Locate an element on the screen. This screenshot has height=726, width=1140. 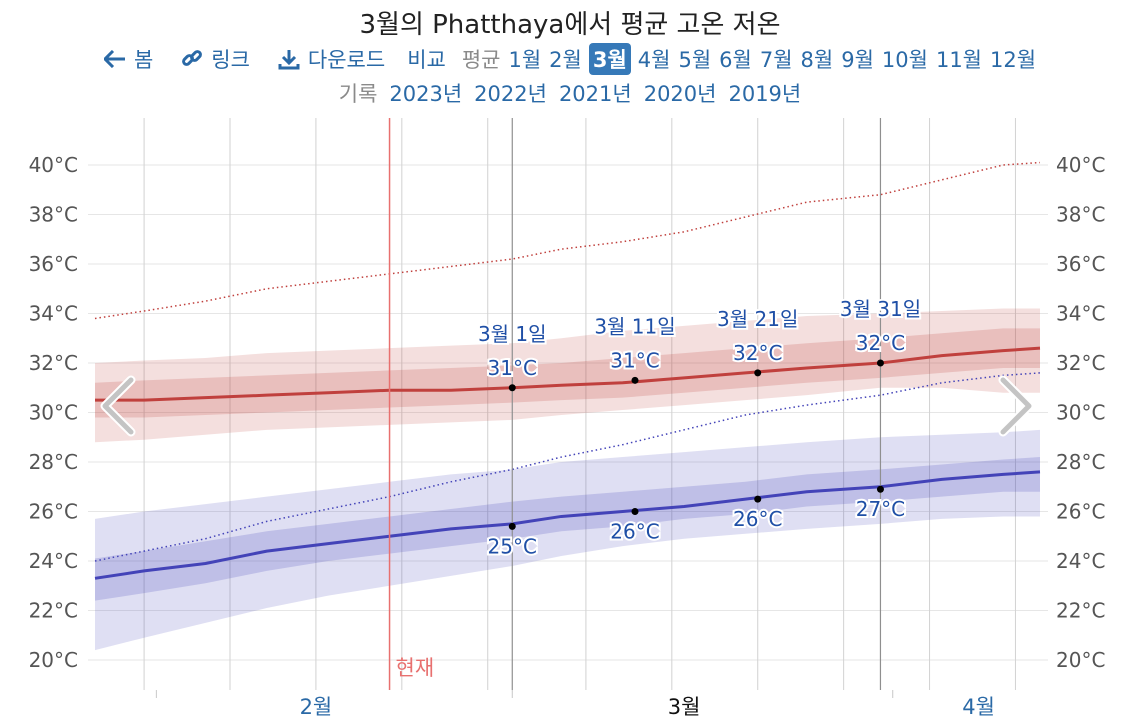
y-tick-label-right: 40°C is located at coordinates (1080, 165).